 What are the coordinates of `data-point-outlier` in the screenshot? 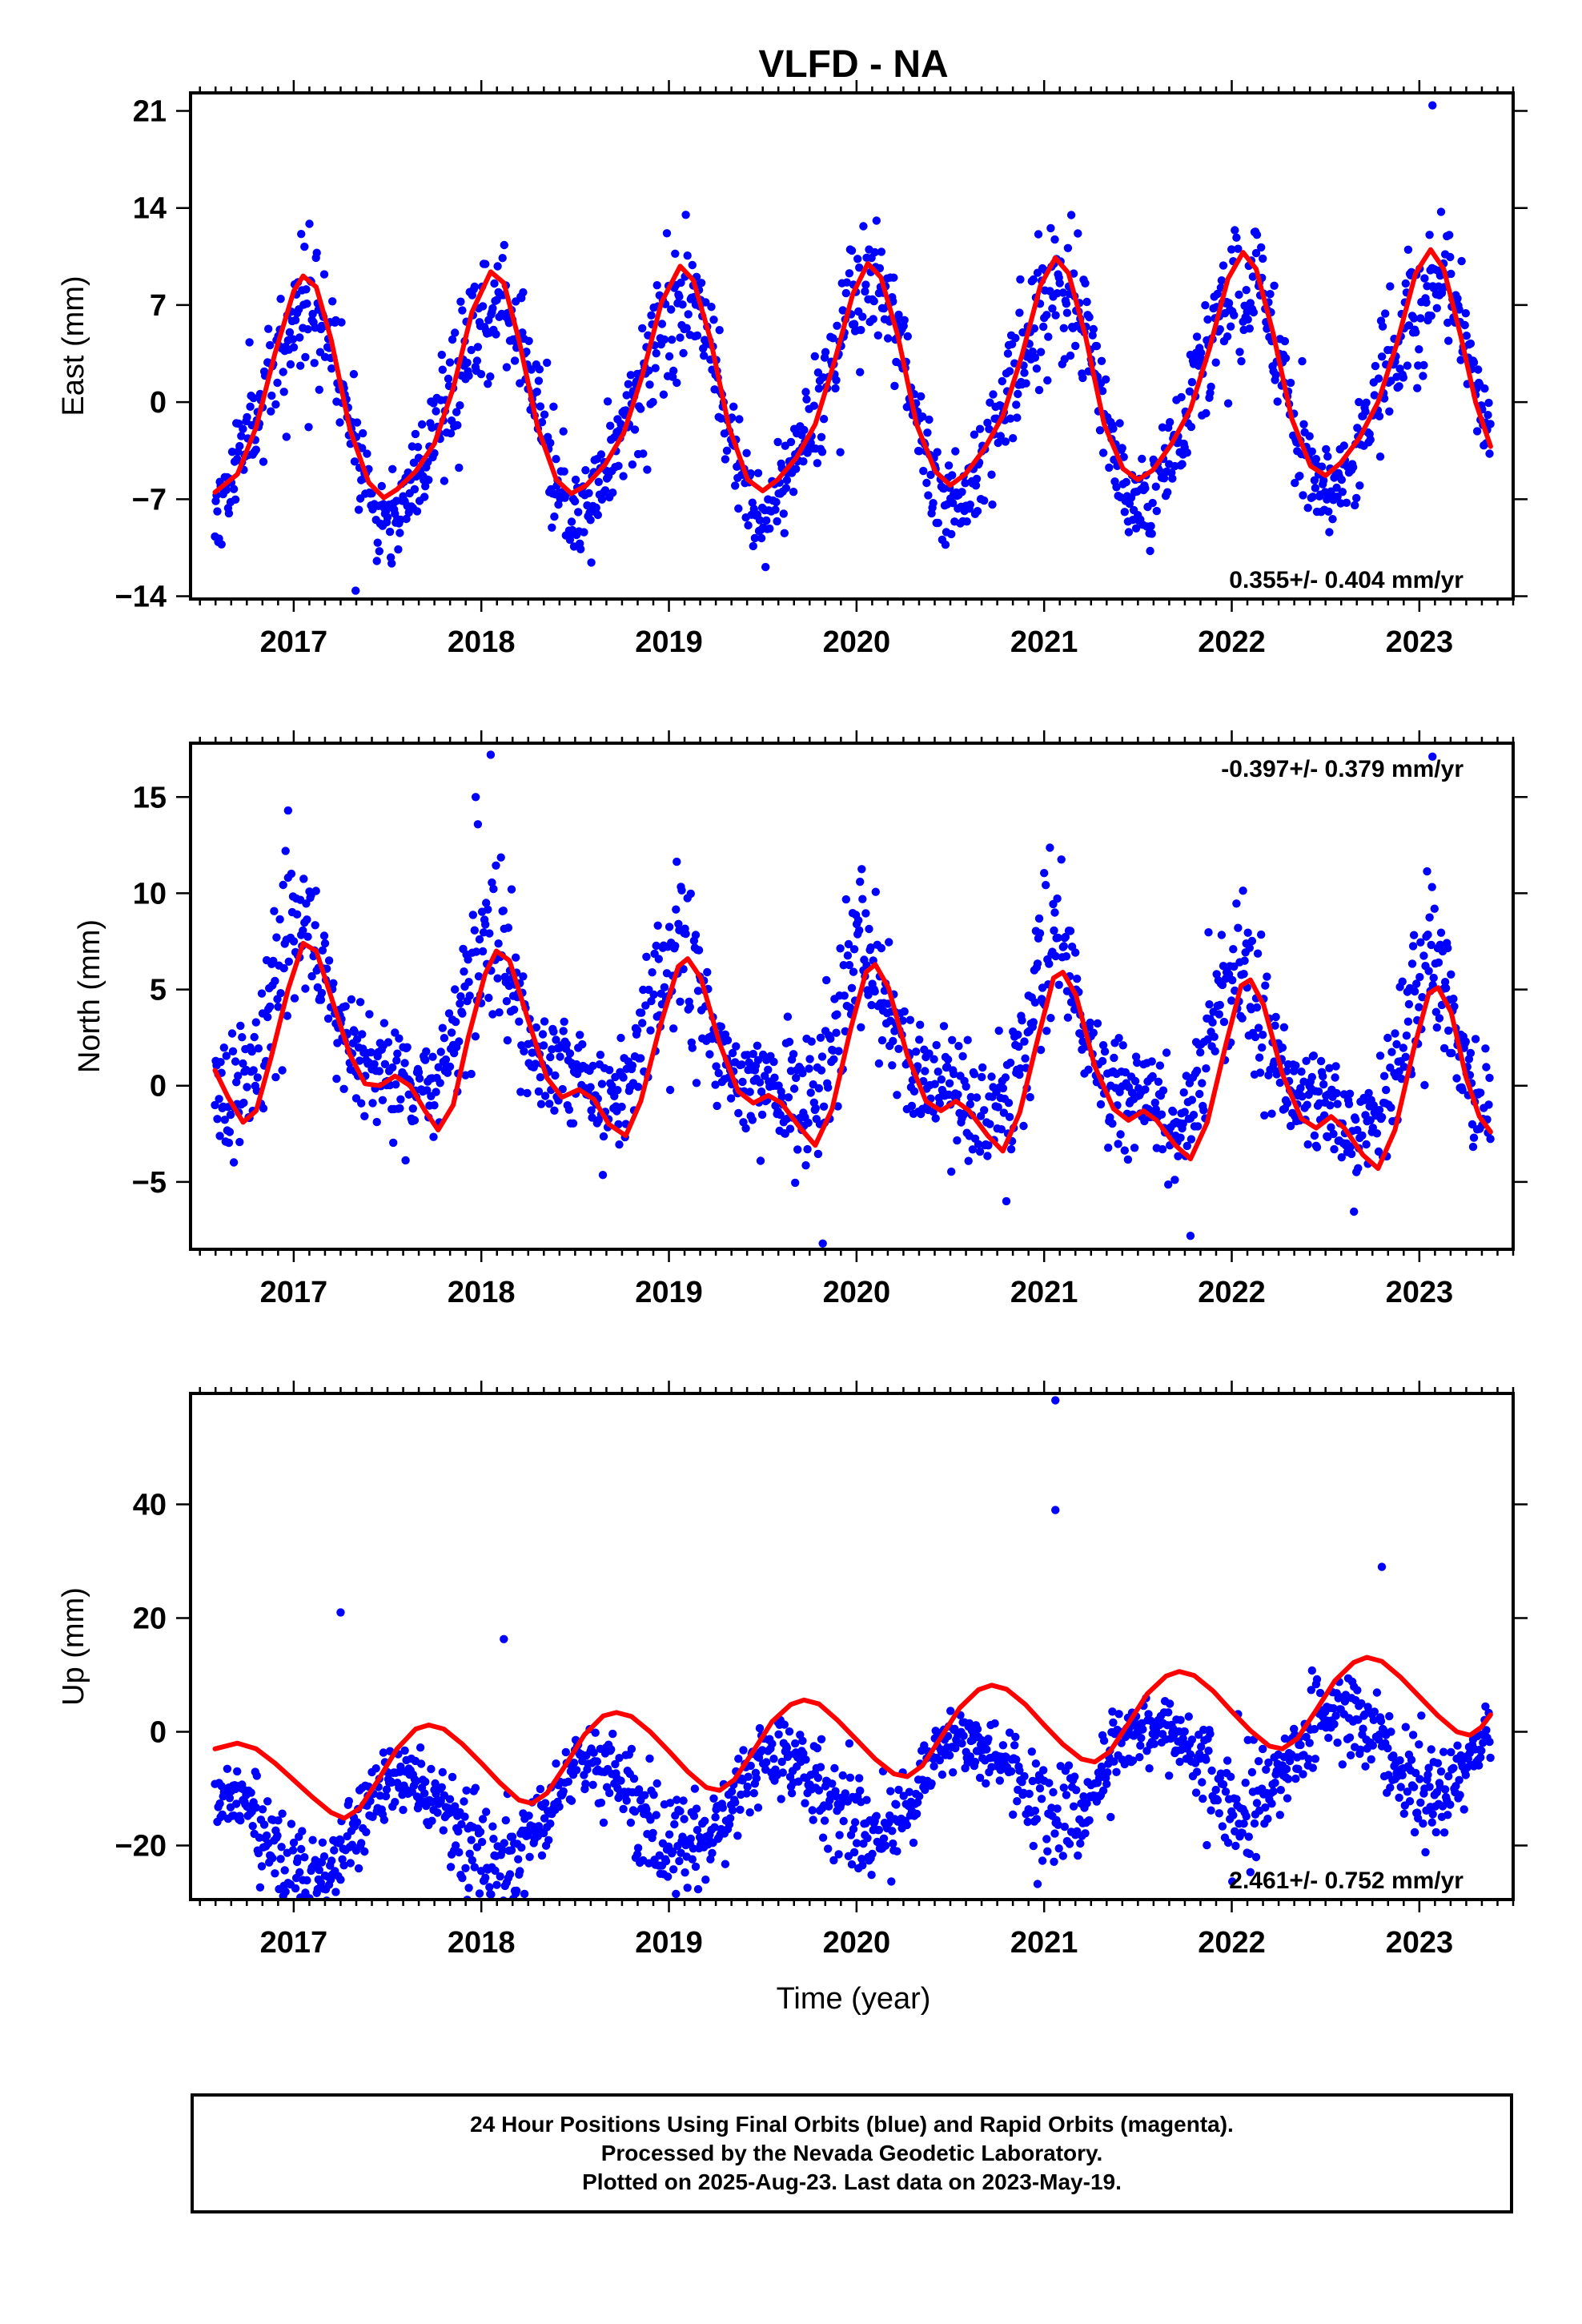 It's located at (1382, 1566).